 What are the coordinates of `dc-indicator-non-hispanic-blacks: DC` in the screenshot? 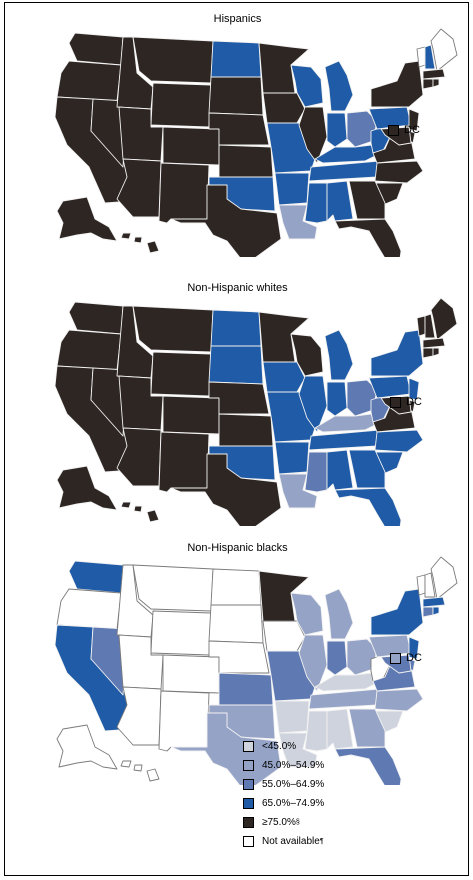 It's located at (406, 658).